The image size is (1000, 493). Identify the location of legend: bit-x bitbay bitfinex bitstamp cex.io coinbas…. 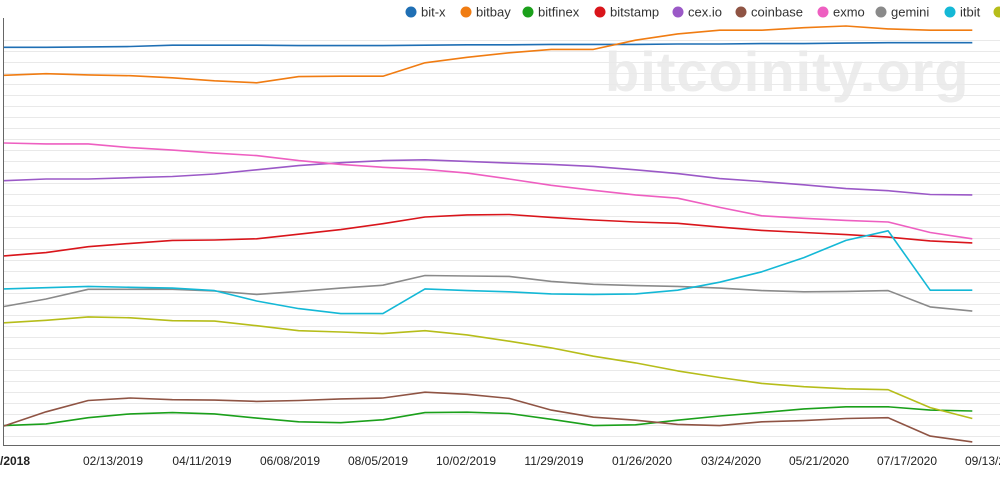
(702, 12).